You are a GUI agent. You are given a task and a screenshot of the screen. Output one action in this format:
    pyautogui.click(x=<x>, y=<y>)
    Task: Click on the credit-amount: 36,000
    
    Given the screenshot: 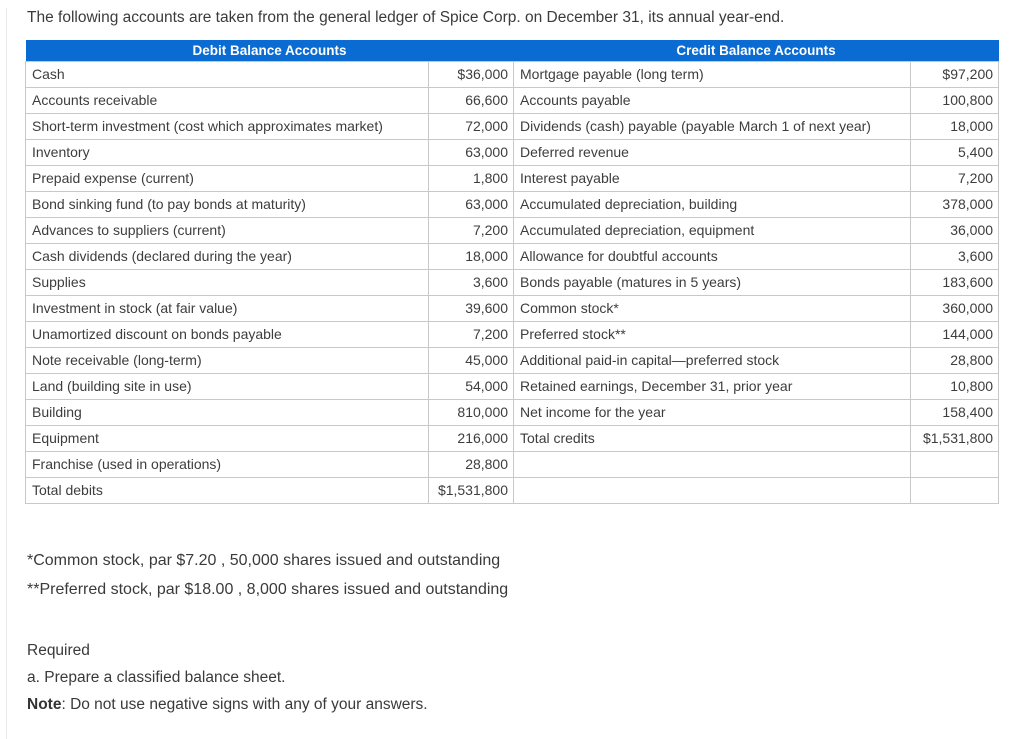 What is the action you would take?
    pyautogui.click(x=955, y=230)
    